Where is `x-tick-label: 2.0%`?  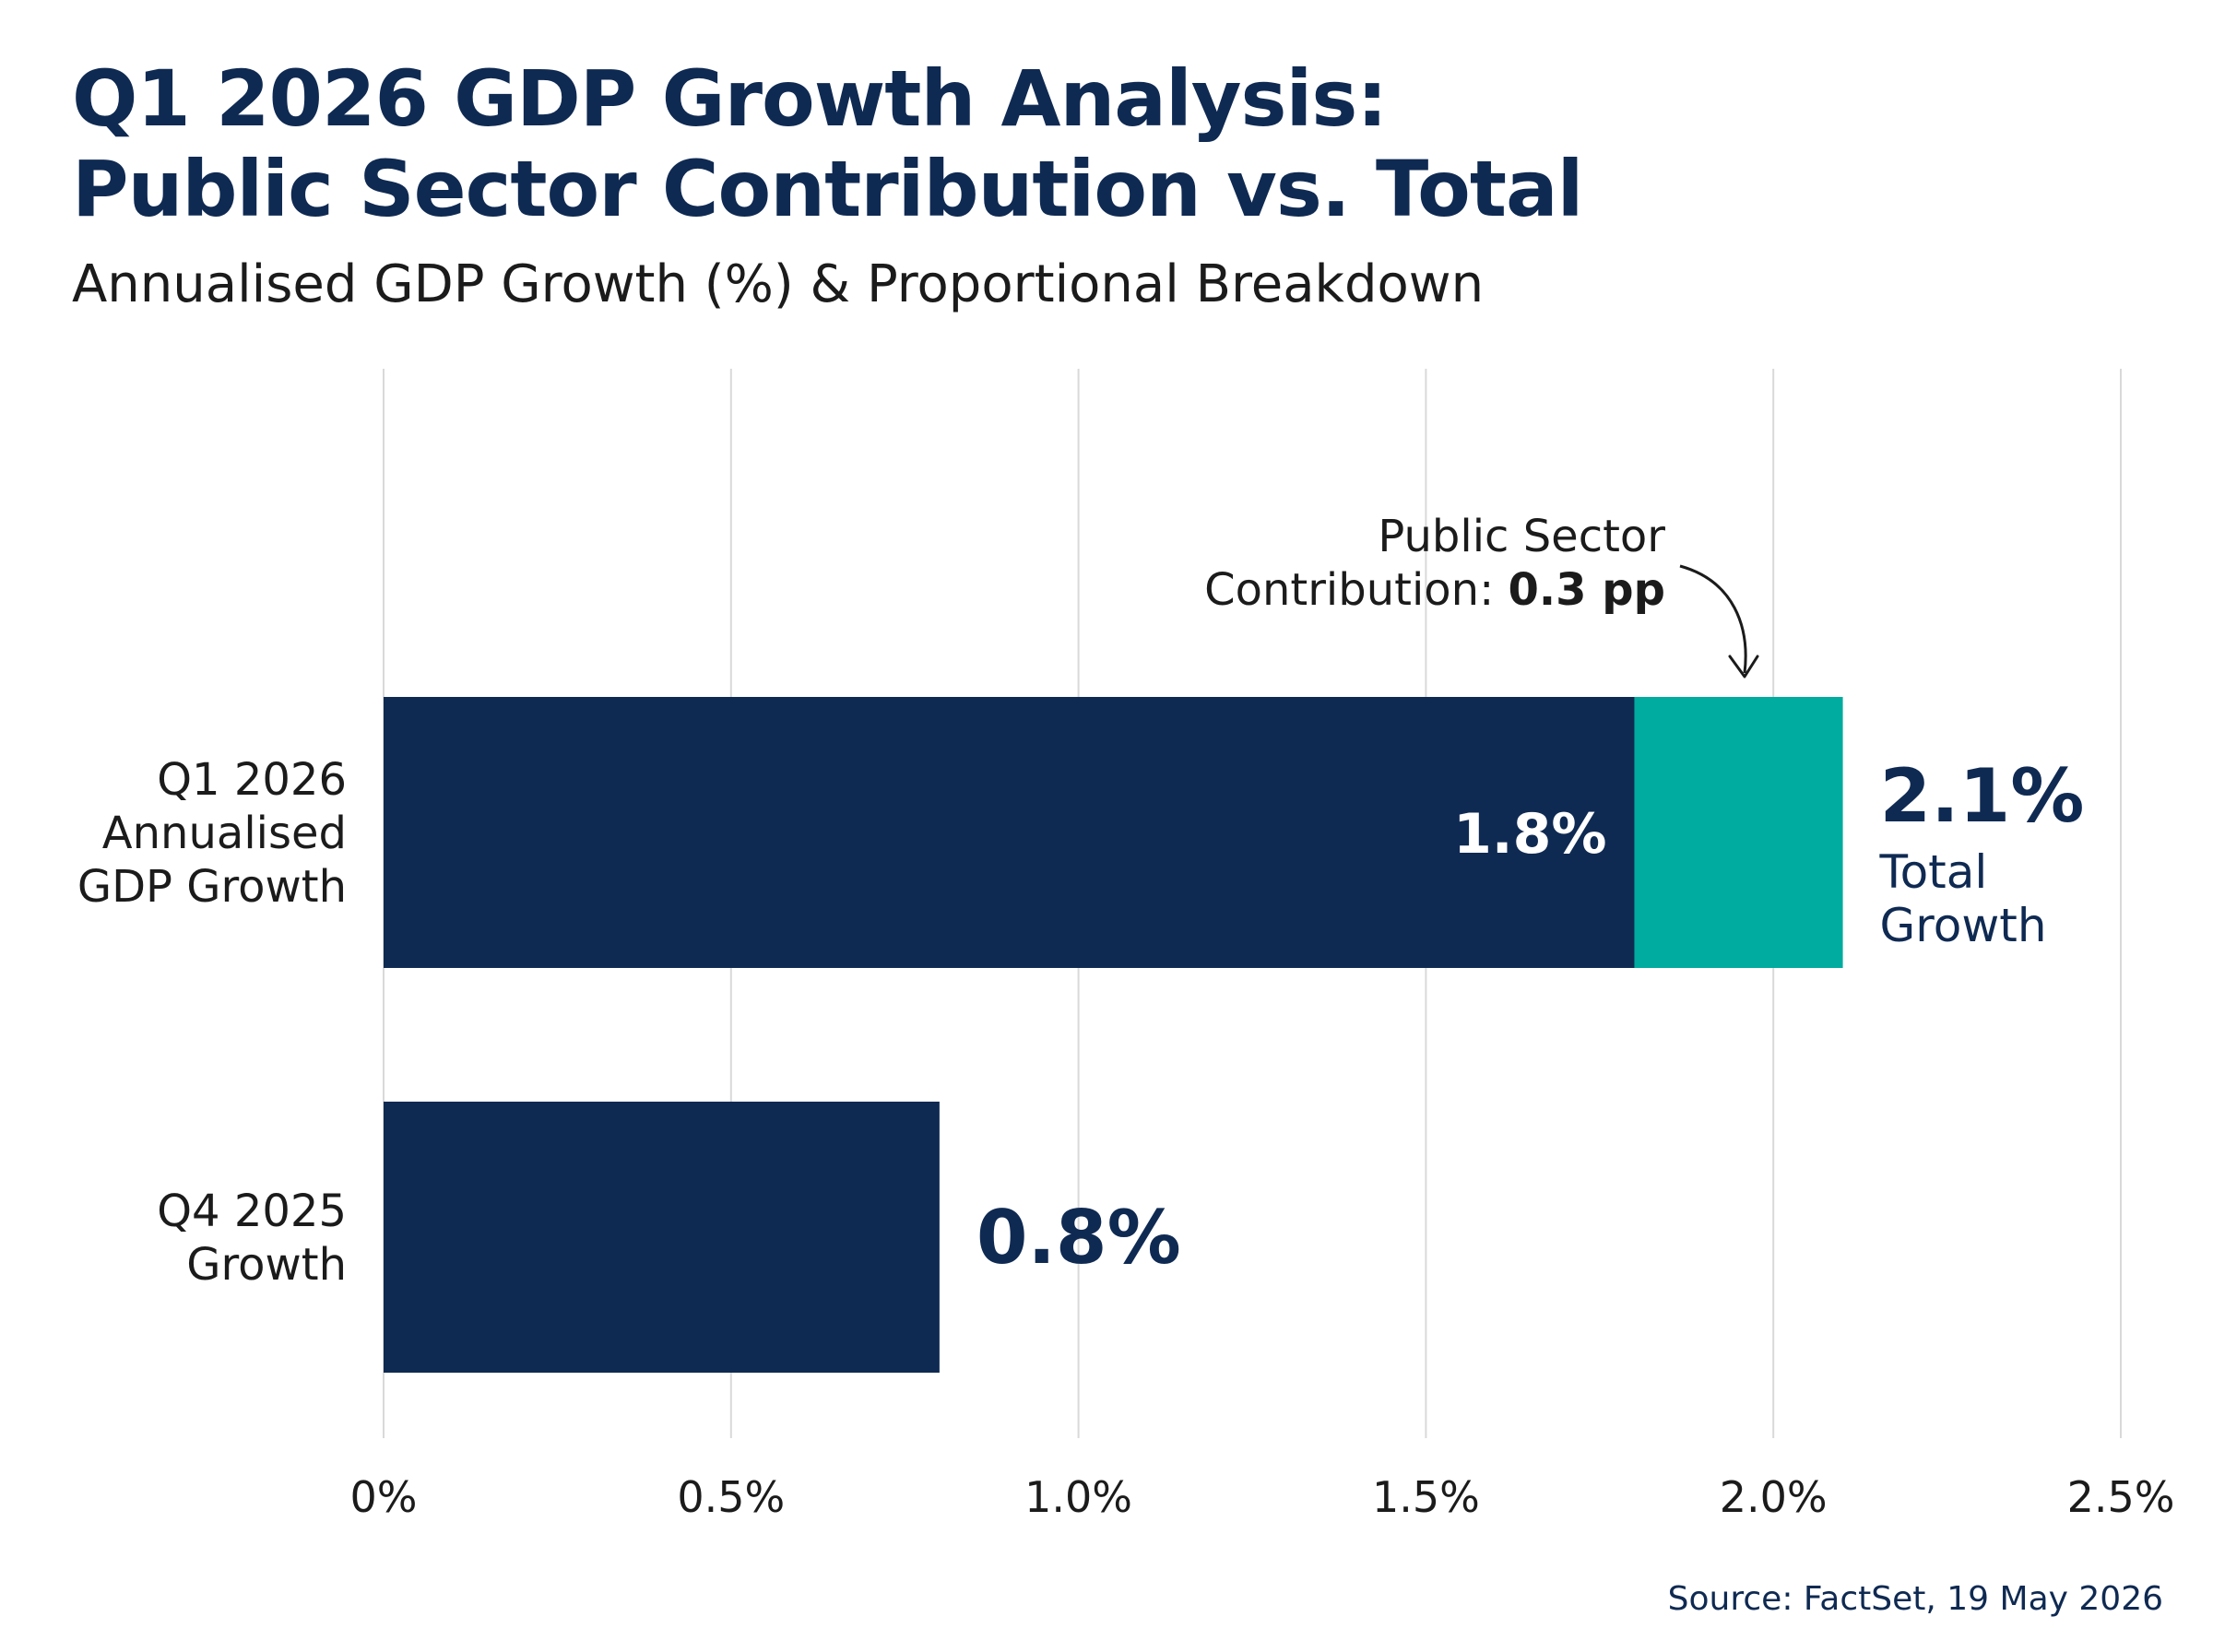 x-tick-label: 2.0% is located at coordinates (1774, 1497).